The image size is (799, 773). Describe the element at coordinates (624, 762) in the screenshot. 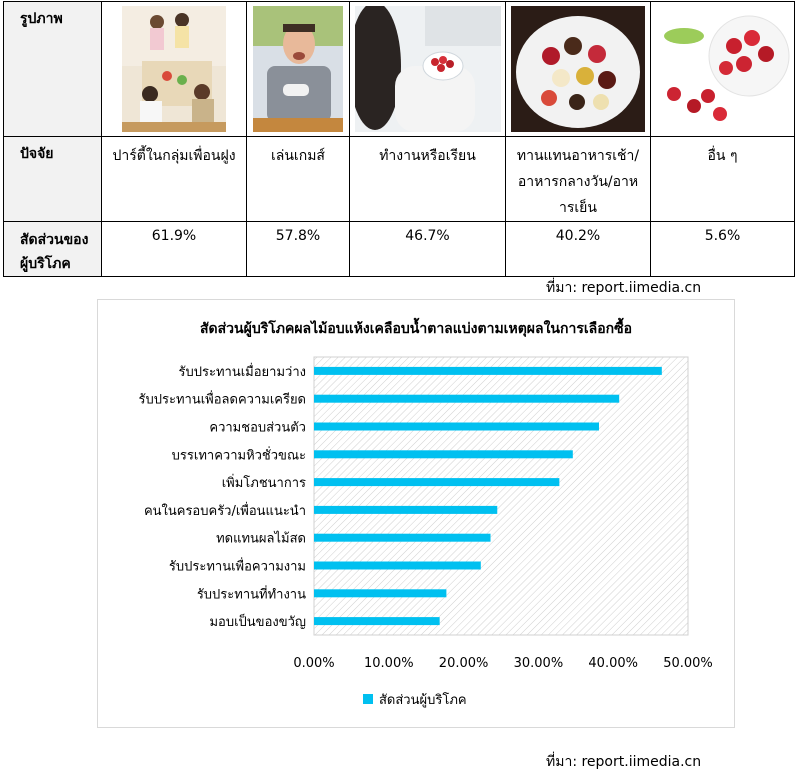

I see `source-note-bottom: ที่มา: report.iimedia.cn` at that location.